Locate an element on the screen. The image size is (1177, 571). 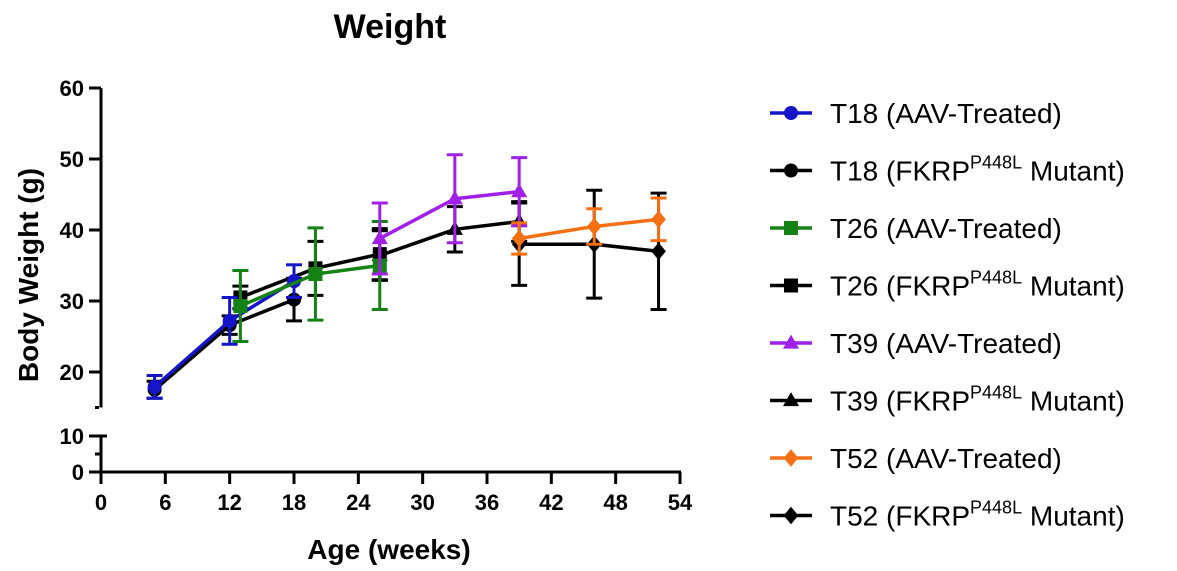
legend-label-text: T52 (AAV-Treated) is located at coordinates (946, 458).